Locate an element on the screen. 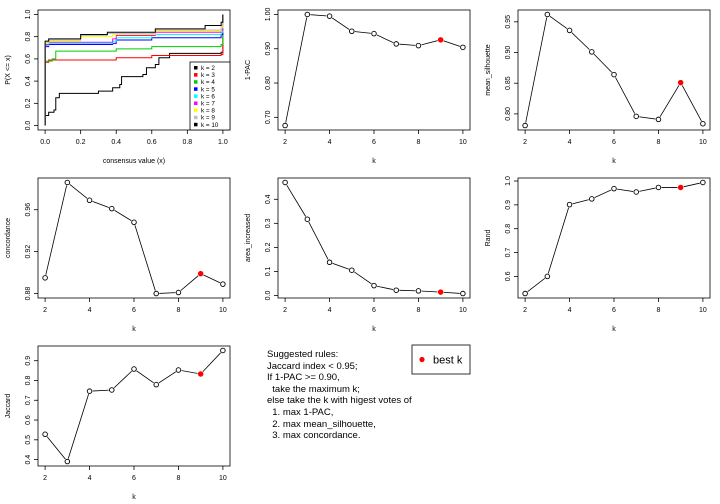 This screenshot has width=720, height=504. panel-rand: 2 4 6 8 10 0.6 0.7 0.8 0.9 1.0 k Rand is located at coordinates (598, 254).